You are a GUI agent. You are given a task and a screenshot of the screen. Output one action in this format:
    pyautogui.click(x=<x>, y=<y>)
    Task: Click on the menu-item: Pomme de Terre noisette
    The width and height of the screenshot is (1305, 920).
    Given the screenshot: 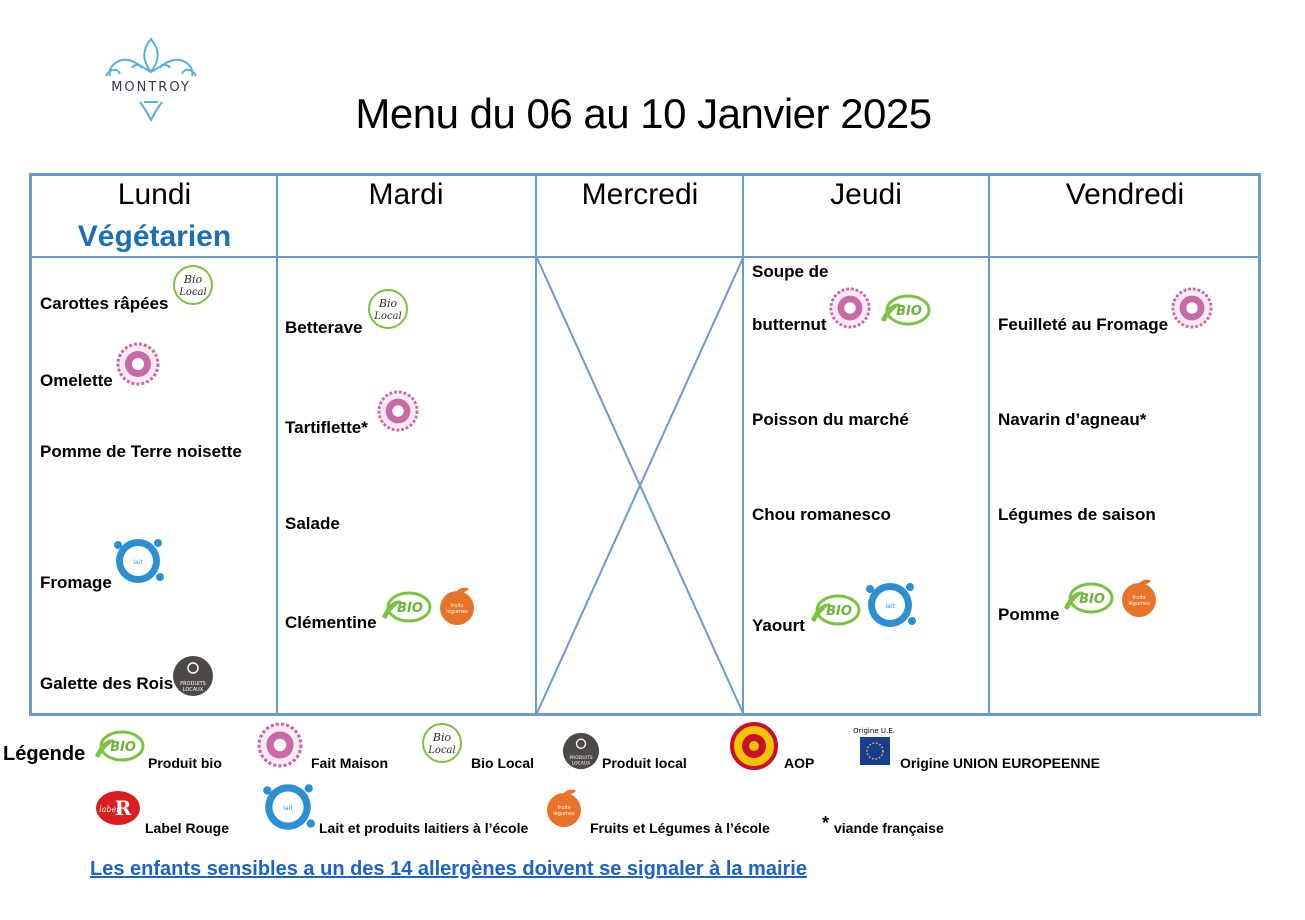 What is the action you would take?
    pyautogui.click(x=141, y=451)
    